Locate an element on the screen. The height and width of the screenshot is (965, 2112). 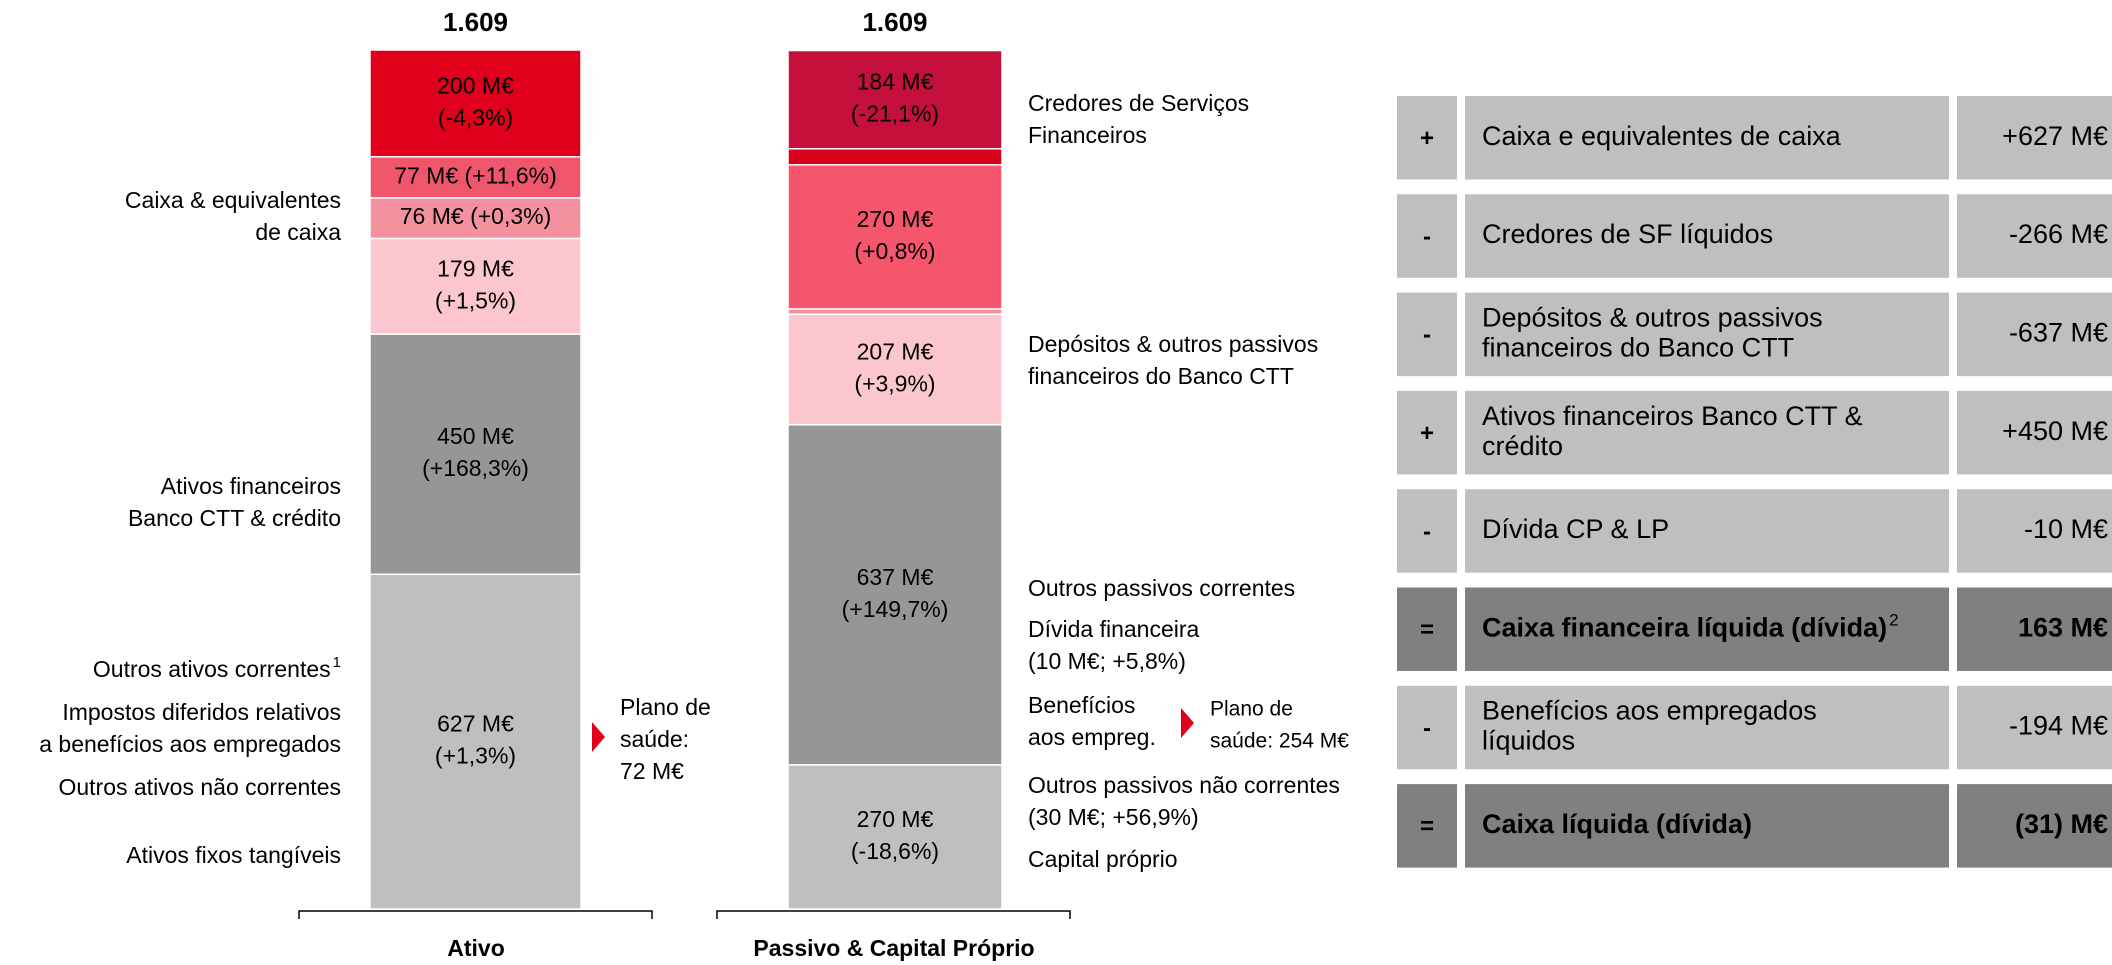
value-label: 450 M€ is located at coordinates (475, 436).